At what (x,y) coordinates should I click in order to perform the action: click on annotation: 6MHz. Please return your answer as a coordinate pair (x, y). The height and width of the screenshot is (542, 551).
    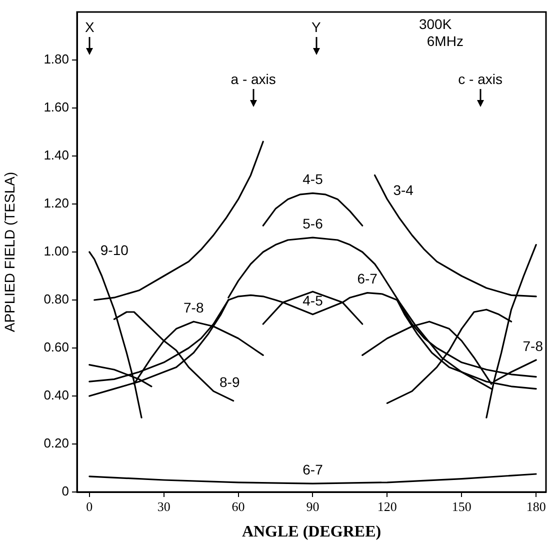
    Looking at the image, I should click on (445, 40).